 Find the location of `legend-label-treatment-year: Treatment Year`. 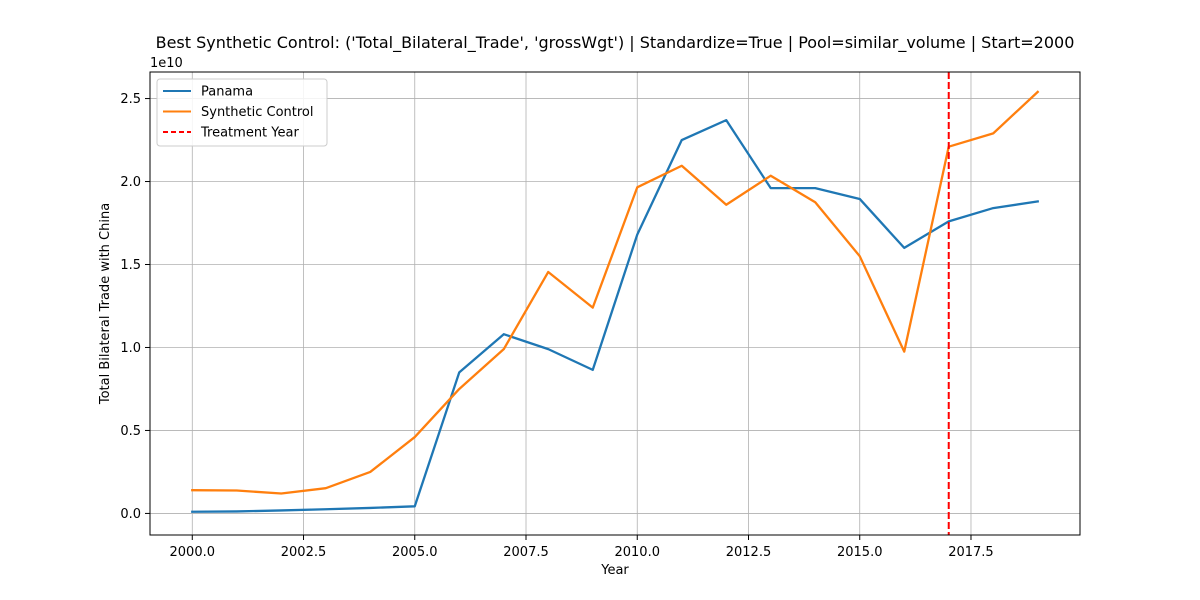

legend-label-treatment-year: Treatment Year is located at coordinates (249, 133).